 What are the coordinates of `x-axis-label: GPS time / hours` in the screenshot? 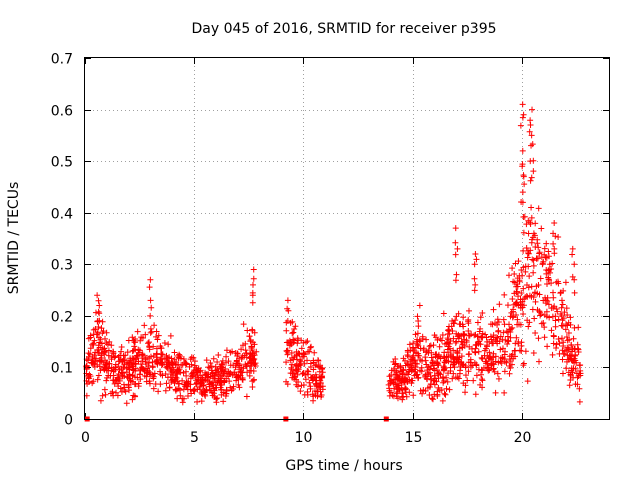 It's located at (343, 466).